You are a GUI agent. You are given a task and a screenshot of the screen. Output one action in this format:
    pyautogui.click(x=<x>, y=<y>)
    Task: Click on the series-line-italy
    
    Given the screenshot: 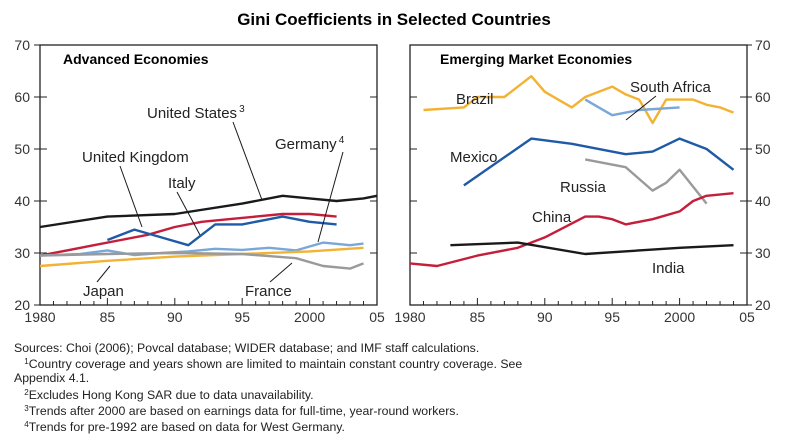 What is the action you would take?
    pyautogui.click(x=221, y=231)
    